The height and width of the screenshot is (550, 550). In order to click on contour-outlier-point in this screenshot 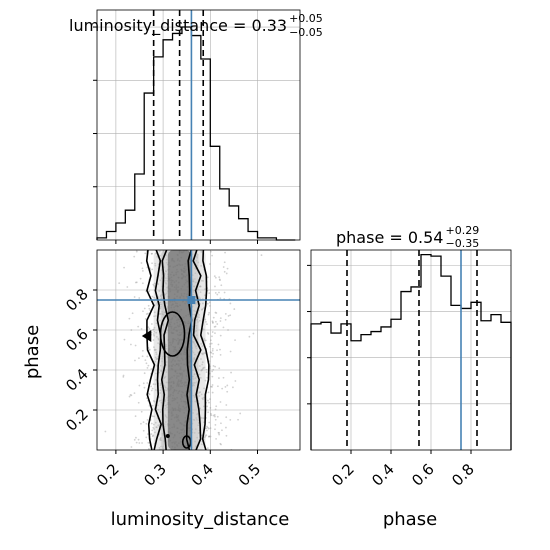, I will do `click(167, 436)`.